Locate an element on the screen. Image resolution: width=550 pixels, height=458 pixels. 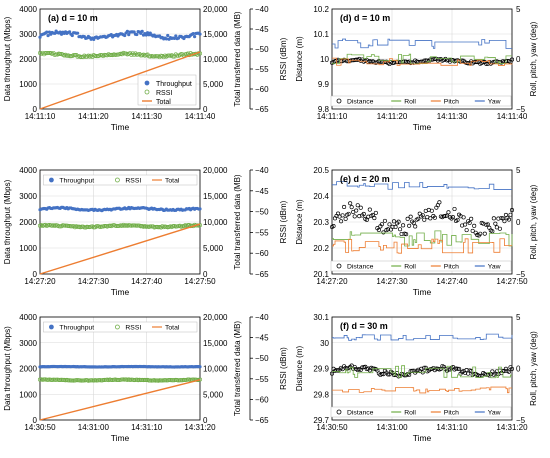
series-pitch is located at coordinates (422, 61).